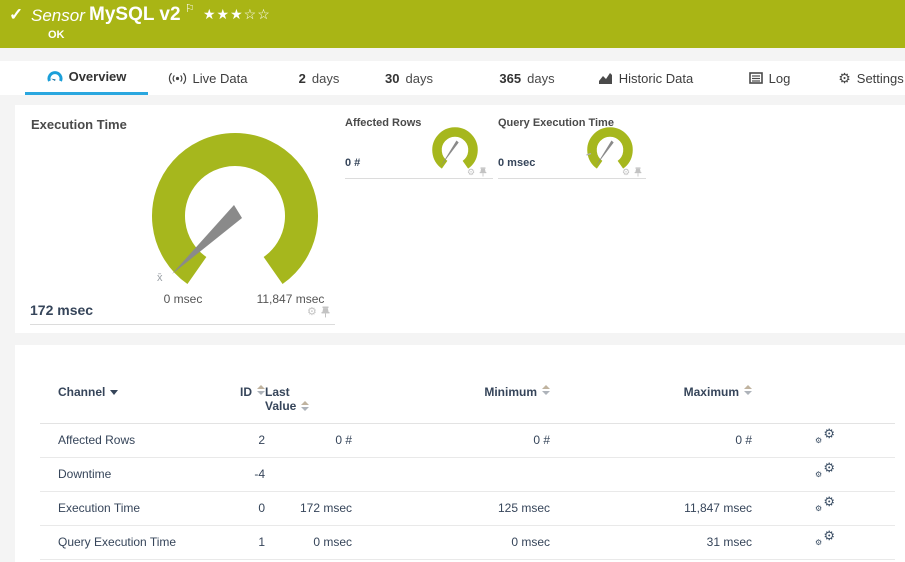 The height and width of the screenshot is (562, 905). What do you see at coordinates (225, 399) in the screenshot?
I see `column-header-id: ID` at bounding box center [225, 399].